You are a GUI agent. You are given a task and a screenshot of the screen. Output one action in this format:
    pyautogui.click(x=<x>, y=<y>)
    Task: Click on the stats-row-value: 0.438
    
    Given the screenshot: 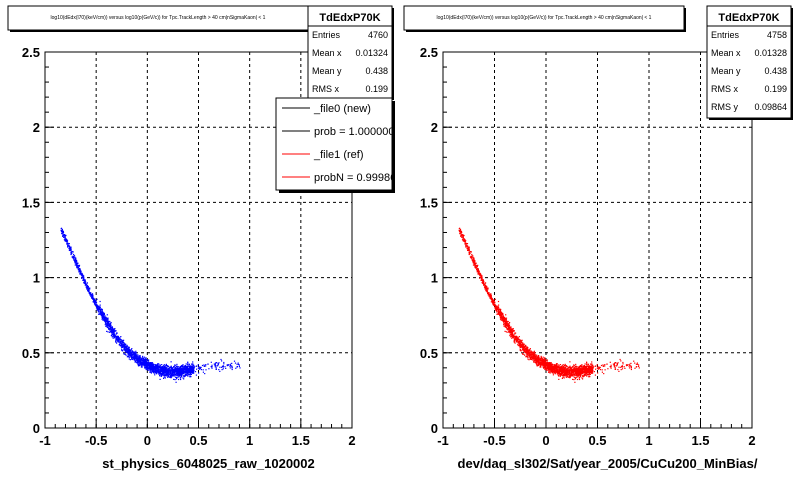 What is the action you would take?
    pyautogui.click(x=376, y=71)
    